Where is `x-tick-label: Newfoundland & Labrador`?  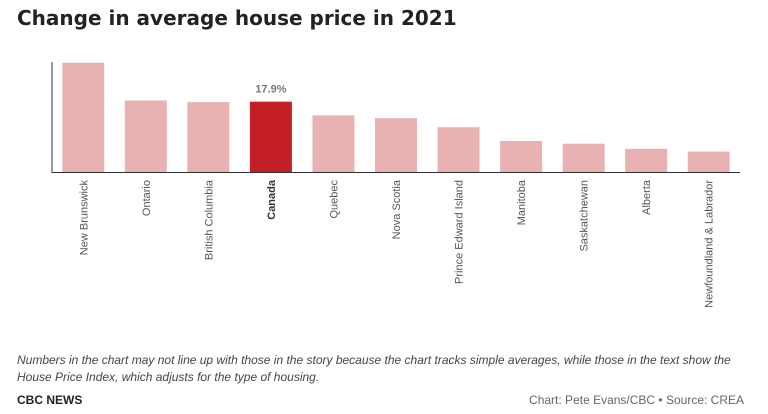 x-tick-label: Newfoundland & Labrador is located at coordinates (710, 244).